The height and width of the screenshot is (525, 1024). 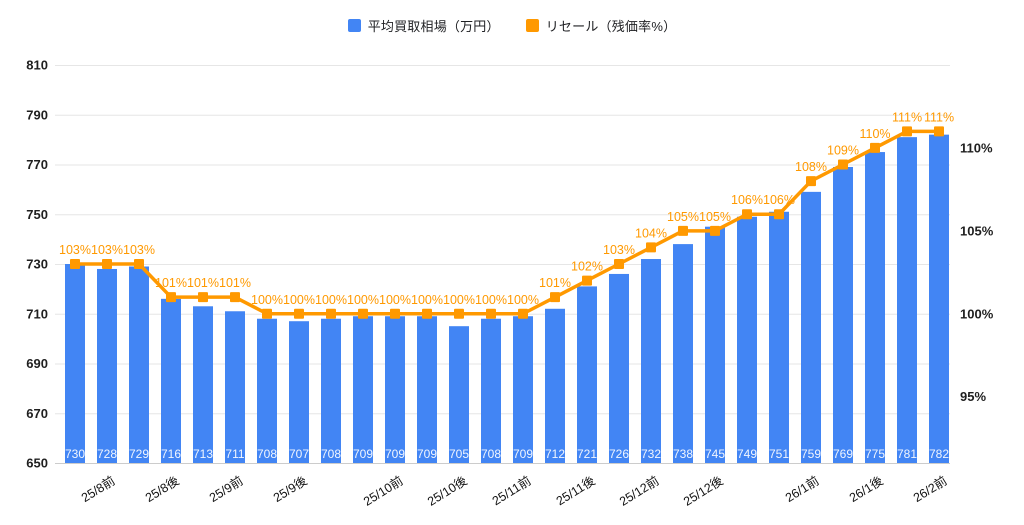 I want to click on x-axis-label: 25/8前, so click(x=97, y=489).